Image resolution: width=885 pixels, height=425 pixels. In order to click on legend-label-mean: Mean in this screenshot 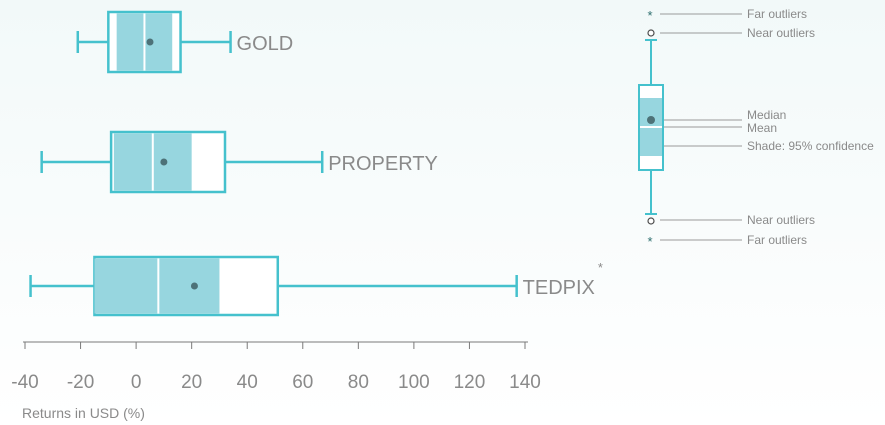, I will do `click(762, 128)`.